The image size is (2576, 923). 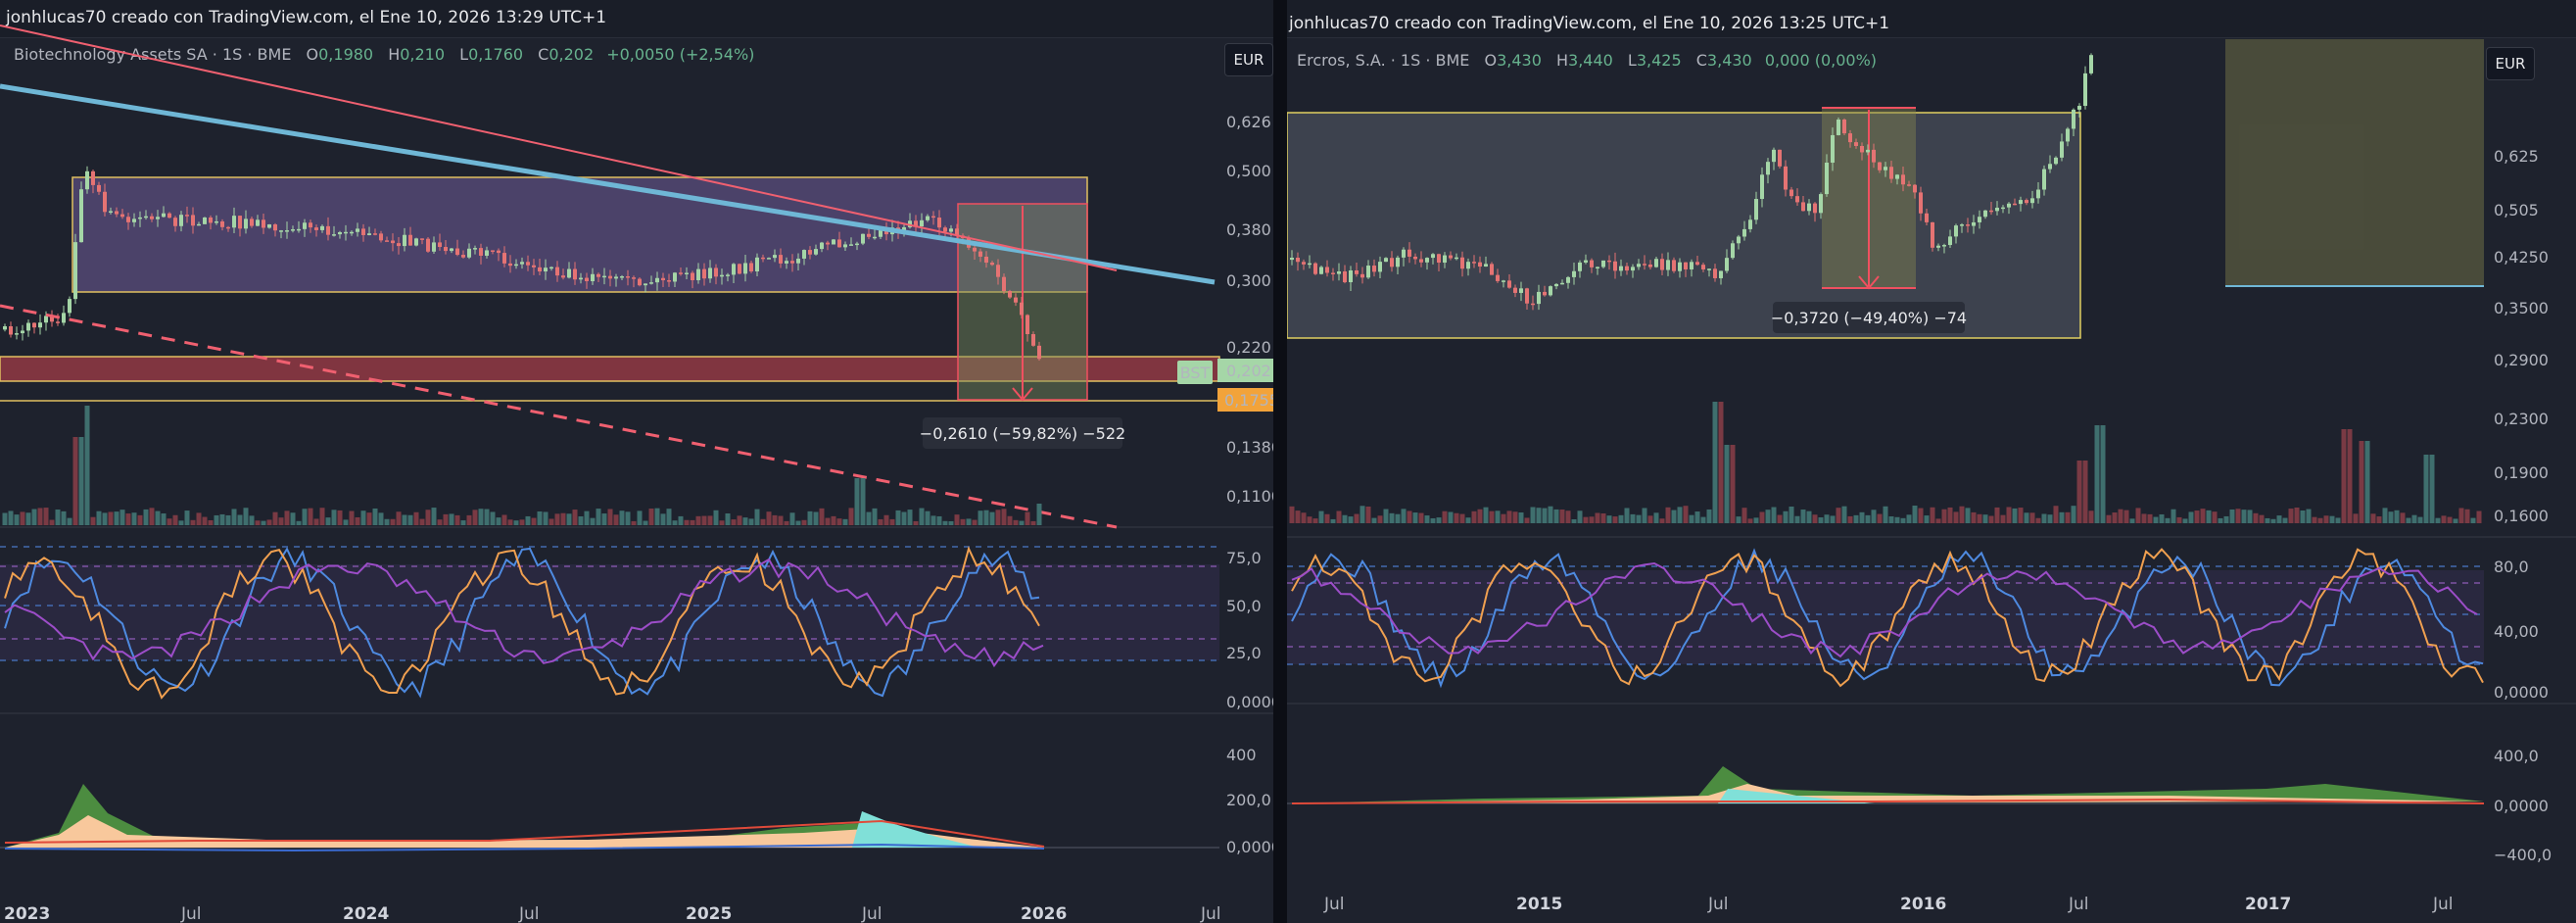 I want to click on left-symbol-name: Biotechnology Assets SA · 1S · BME, so click(x=153, y=55).